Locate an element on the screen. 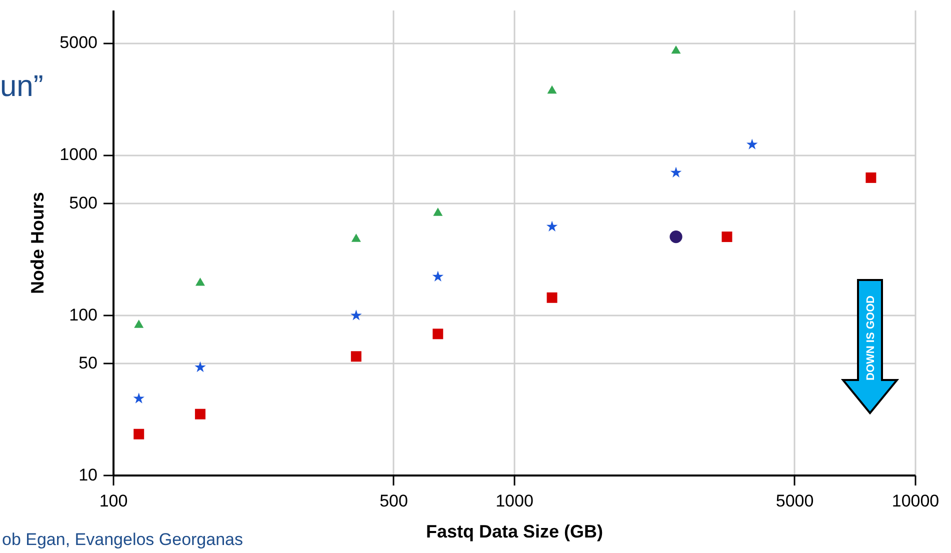 Image resolution: width=951 pixels, height=553 pixels. y-tick-label: 5000 is located at coordinates (79, 42).